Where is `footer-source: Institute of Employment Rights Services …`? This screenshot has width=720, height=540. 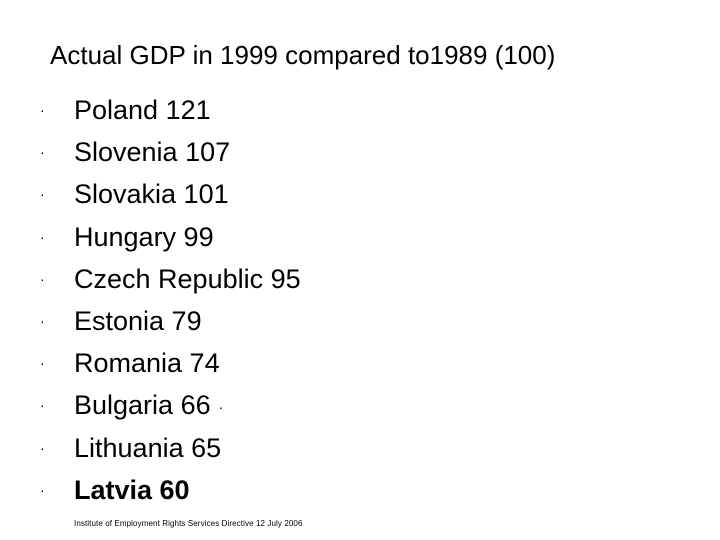 footer-source: Institute of Employment Rights Services … is located at coordinates (188, 523).